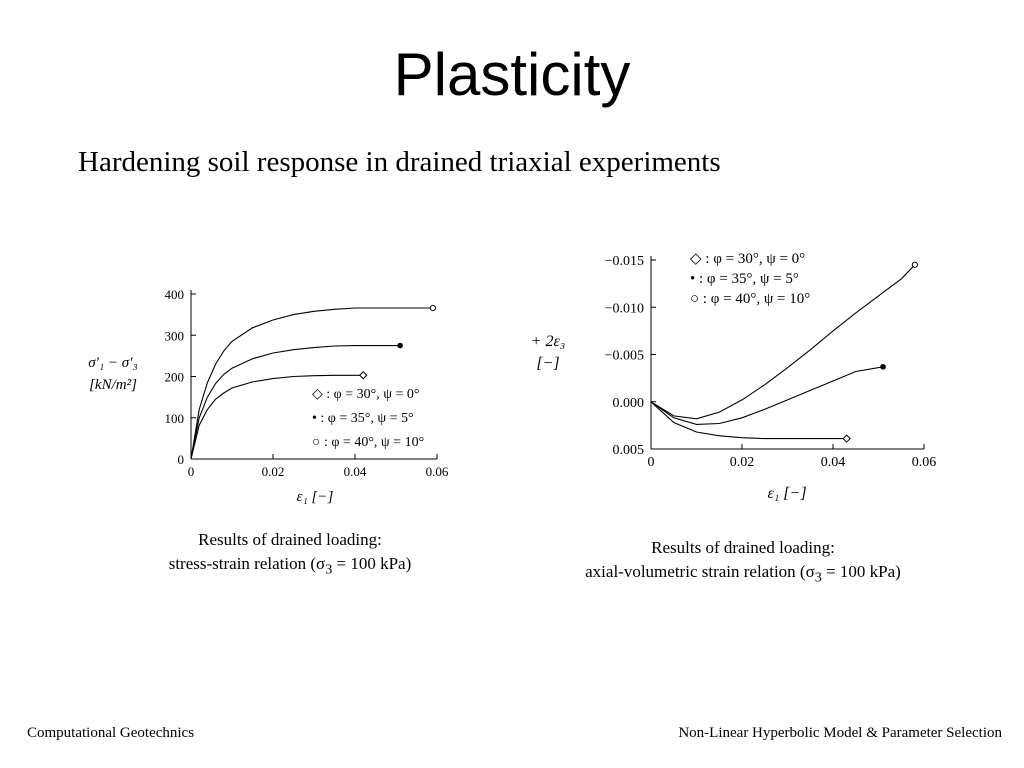 The width and height of the screenshot is (1024, 768). What do you see at coordinates (111, 733) in the screenshot?
I see `footer-course-name: Computational Geotechnics` at bounding box center [111, 733].